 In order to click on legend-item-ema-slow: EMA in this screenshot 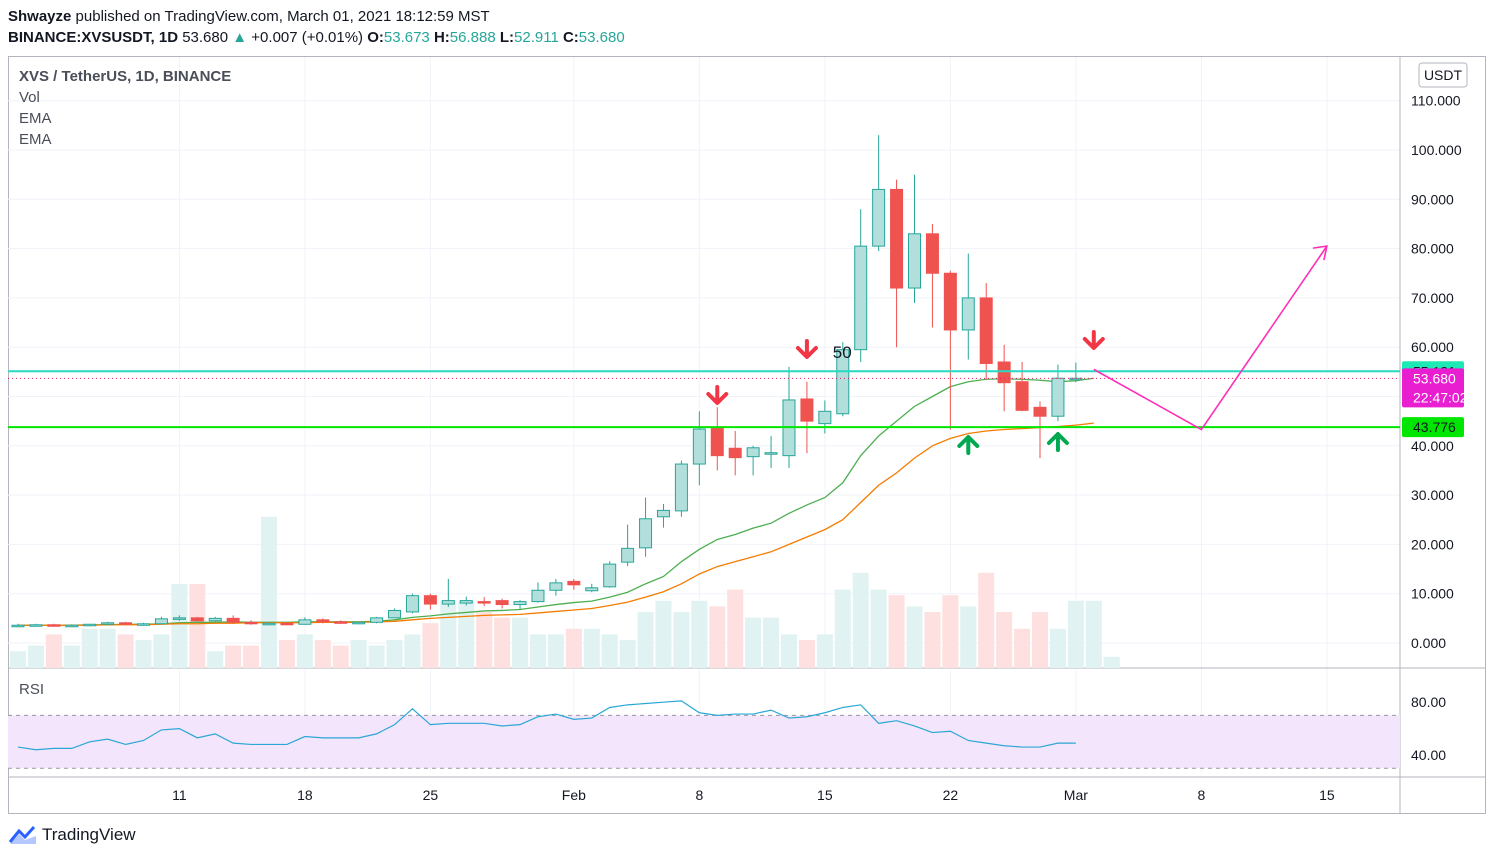, I will do `click(35, 139)`.